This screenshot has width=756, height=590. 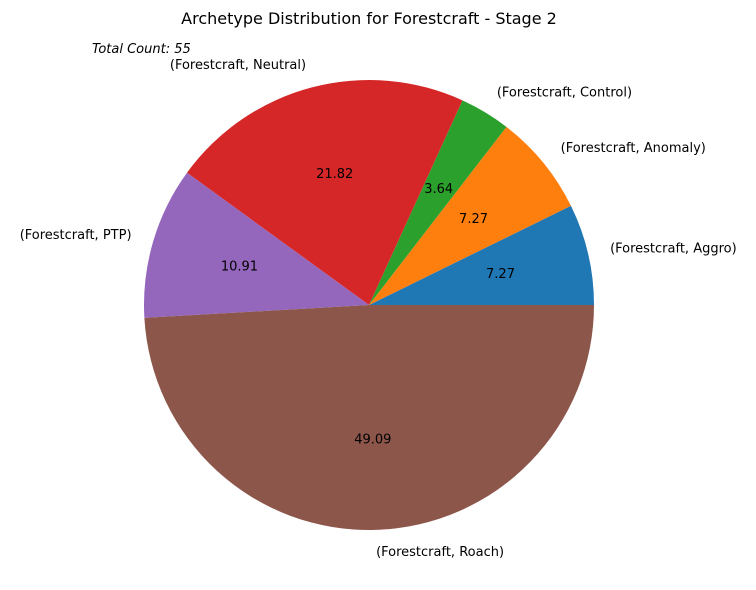 What do you see at coordinates (238, 65) in the screenshot?
I see `slice-category-label: (Forestcraft, Neutral)` at bounding box center [238, 65].